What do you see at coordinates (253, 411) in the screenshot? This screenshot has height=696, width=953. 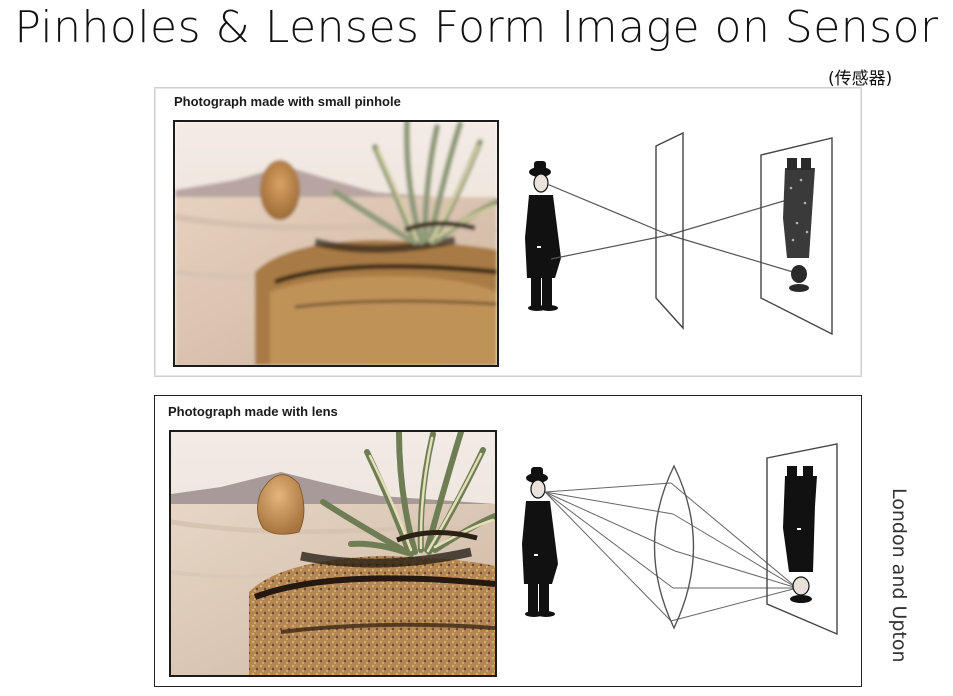 I see `lens-caption: Photograph made with lens` at bounding box center [253, 411].